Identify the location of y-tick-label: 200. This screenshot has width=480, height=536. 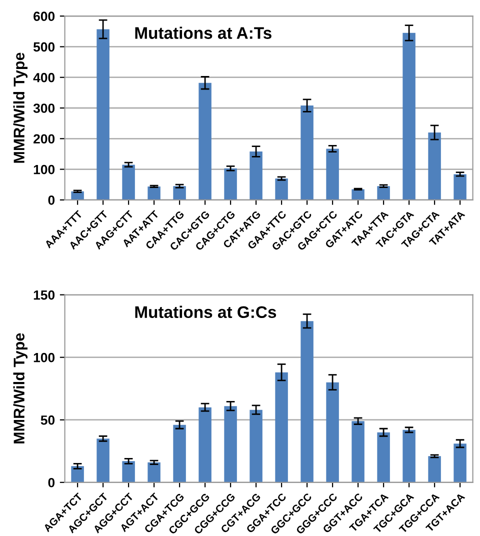
(44, 139).